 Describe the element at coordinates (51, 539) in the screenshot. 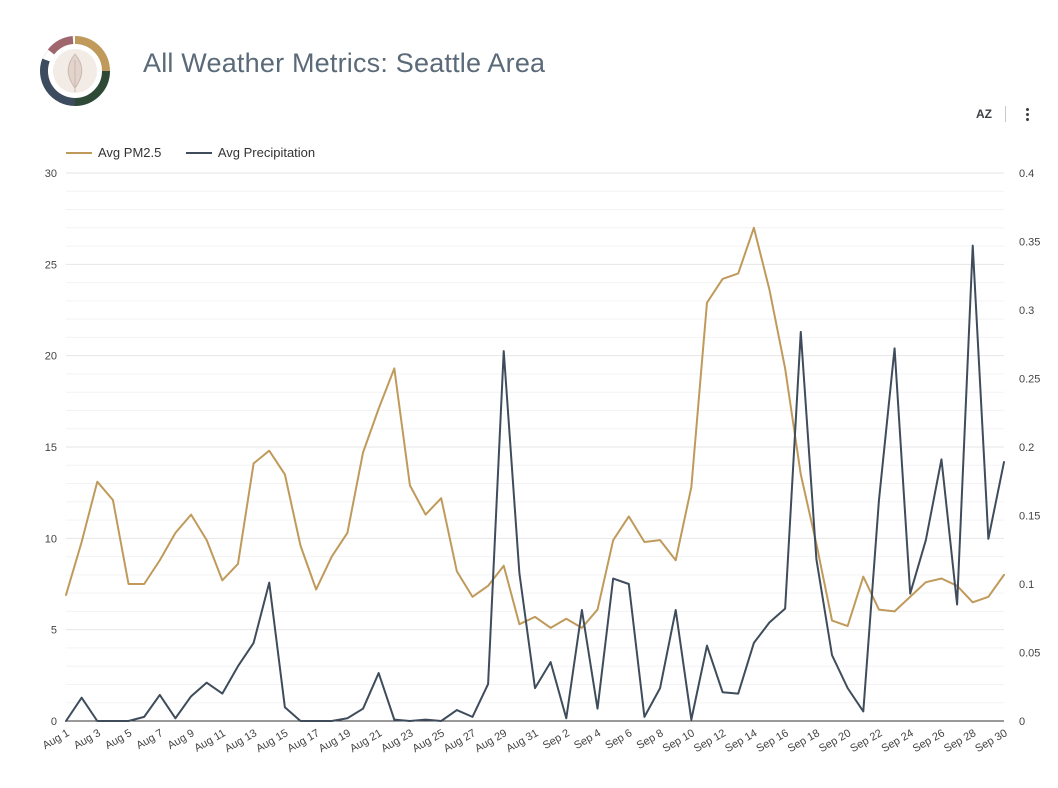

I see `y-left-tick-label: 10` at that location.